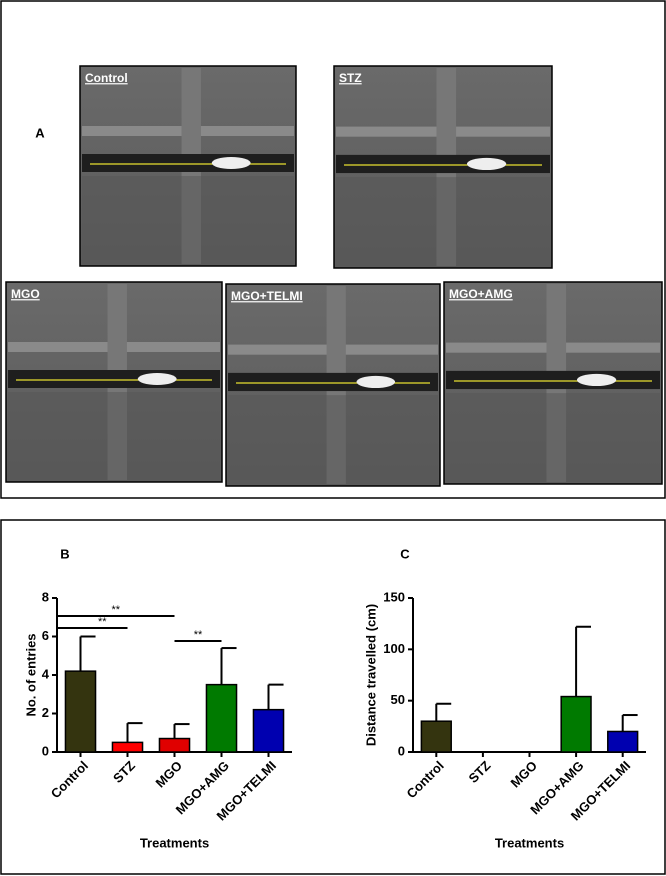 The height and width of the screenshot is (876, 666). I want to click on panel-label: A, so click(40, 132).